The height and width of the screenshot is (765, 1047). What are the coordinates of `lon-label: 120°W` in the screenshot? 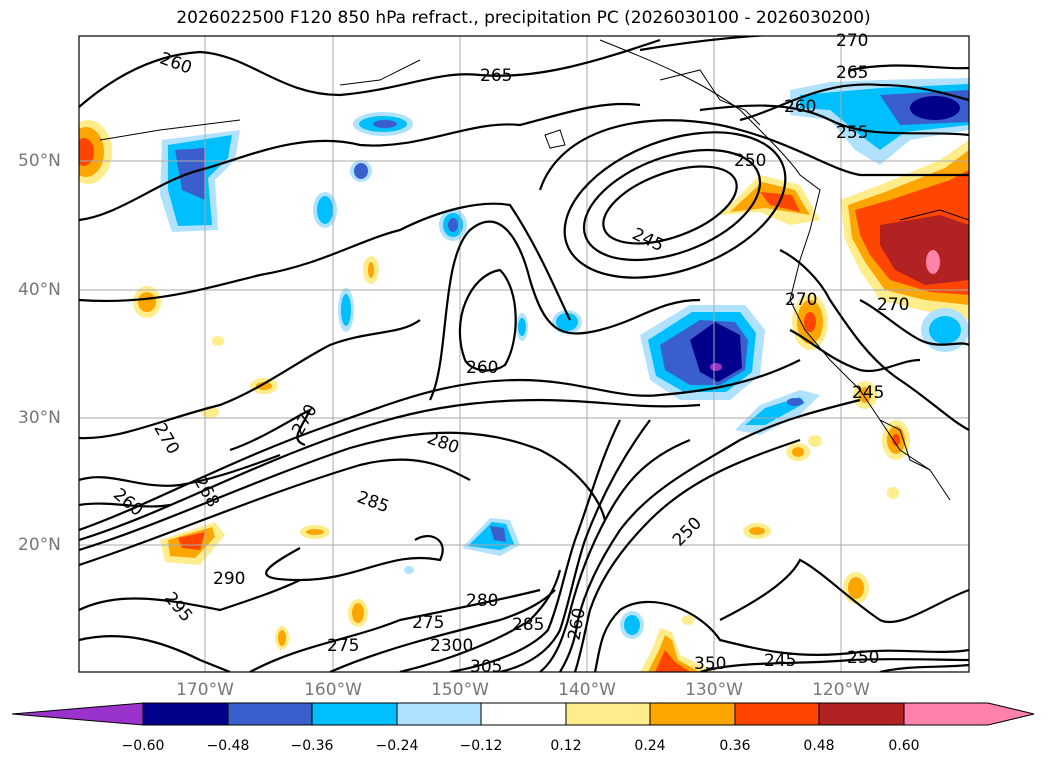 It's located at (841, 690).